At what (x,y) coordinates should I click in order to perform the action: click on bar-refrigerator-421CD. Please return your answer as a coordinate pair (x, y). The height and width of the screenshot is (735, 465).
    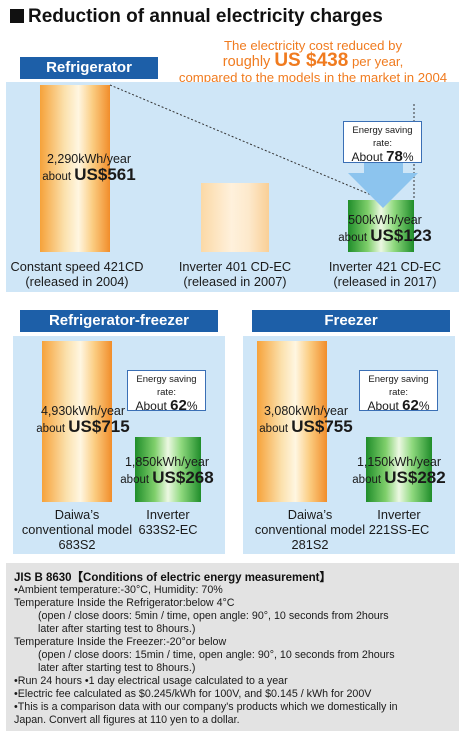
    Looking at the image, I should click on (75, 168).